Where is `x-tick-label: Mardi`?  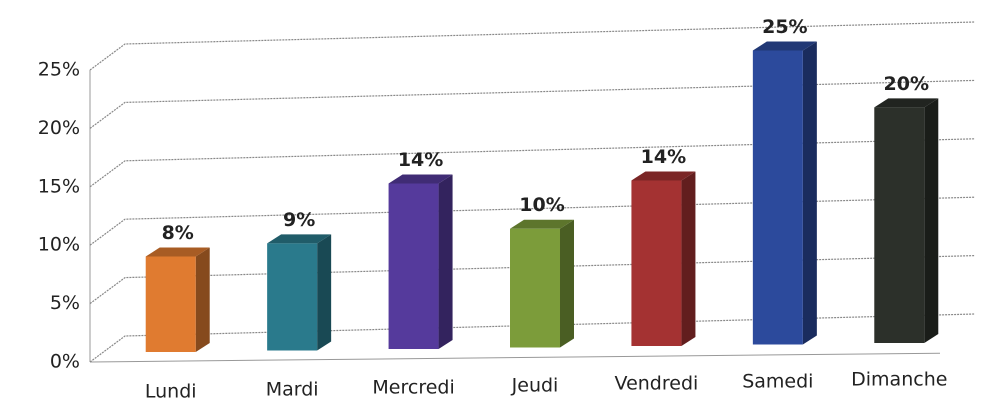 x-tick-label: Mardi is located at coordinates (292, 390).